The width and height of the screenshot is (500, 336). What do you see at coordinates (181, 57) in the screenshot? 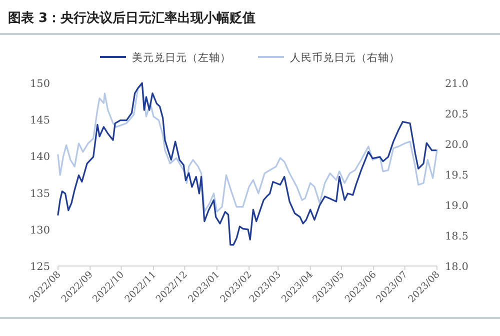
I see `legend-label: 美元兑日元（左轴）` at bounding box center [181, 57].